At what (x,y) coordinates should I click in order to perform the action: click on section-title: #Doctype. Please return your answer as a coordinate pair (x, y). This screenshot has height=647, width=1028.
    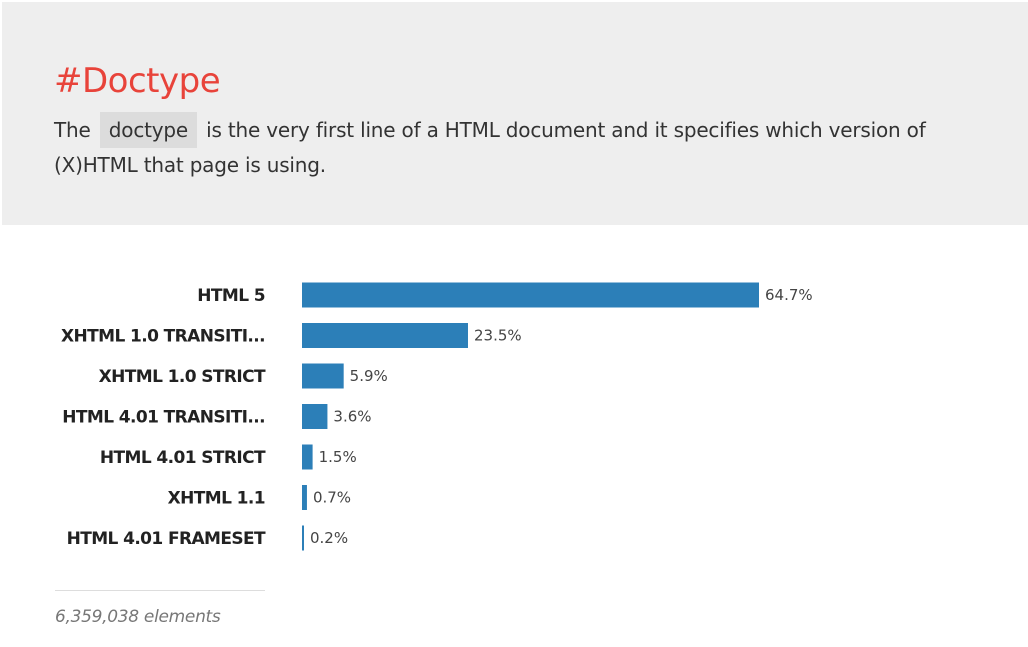
    Looking at the image, I should click on (137, 81).